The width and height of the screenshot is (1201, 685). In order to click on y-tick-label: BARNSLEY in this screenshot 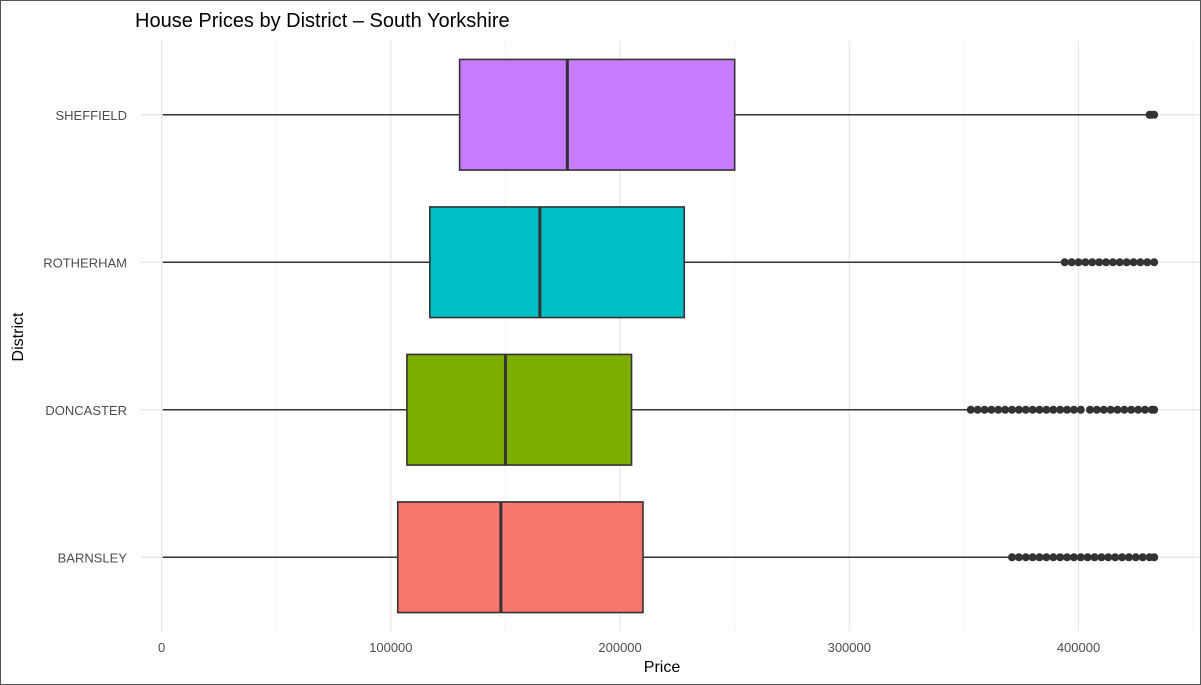, I will do `click(93, 557)`.